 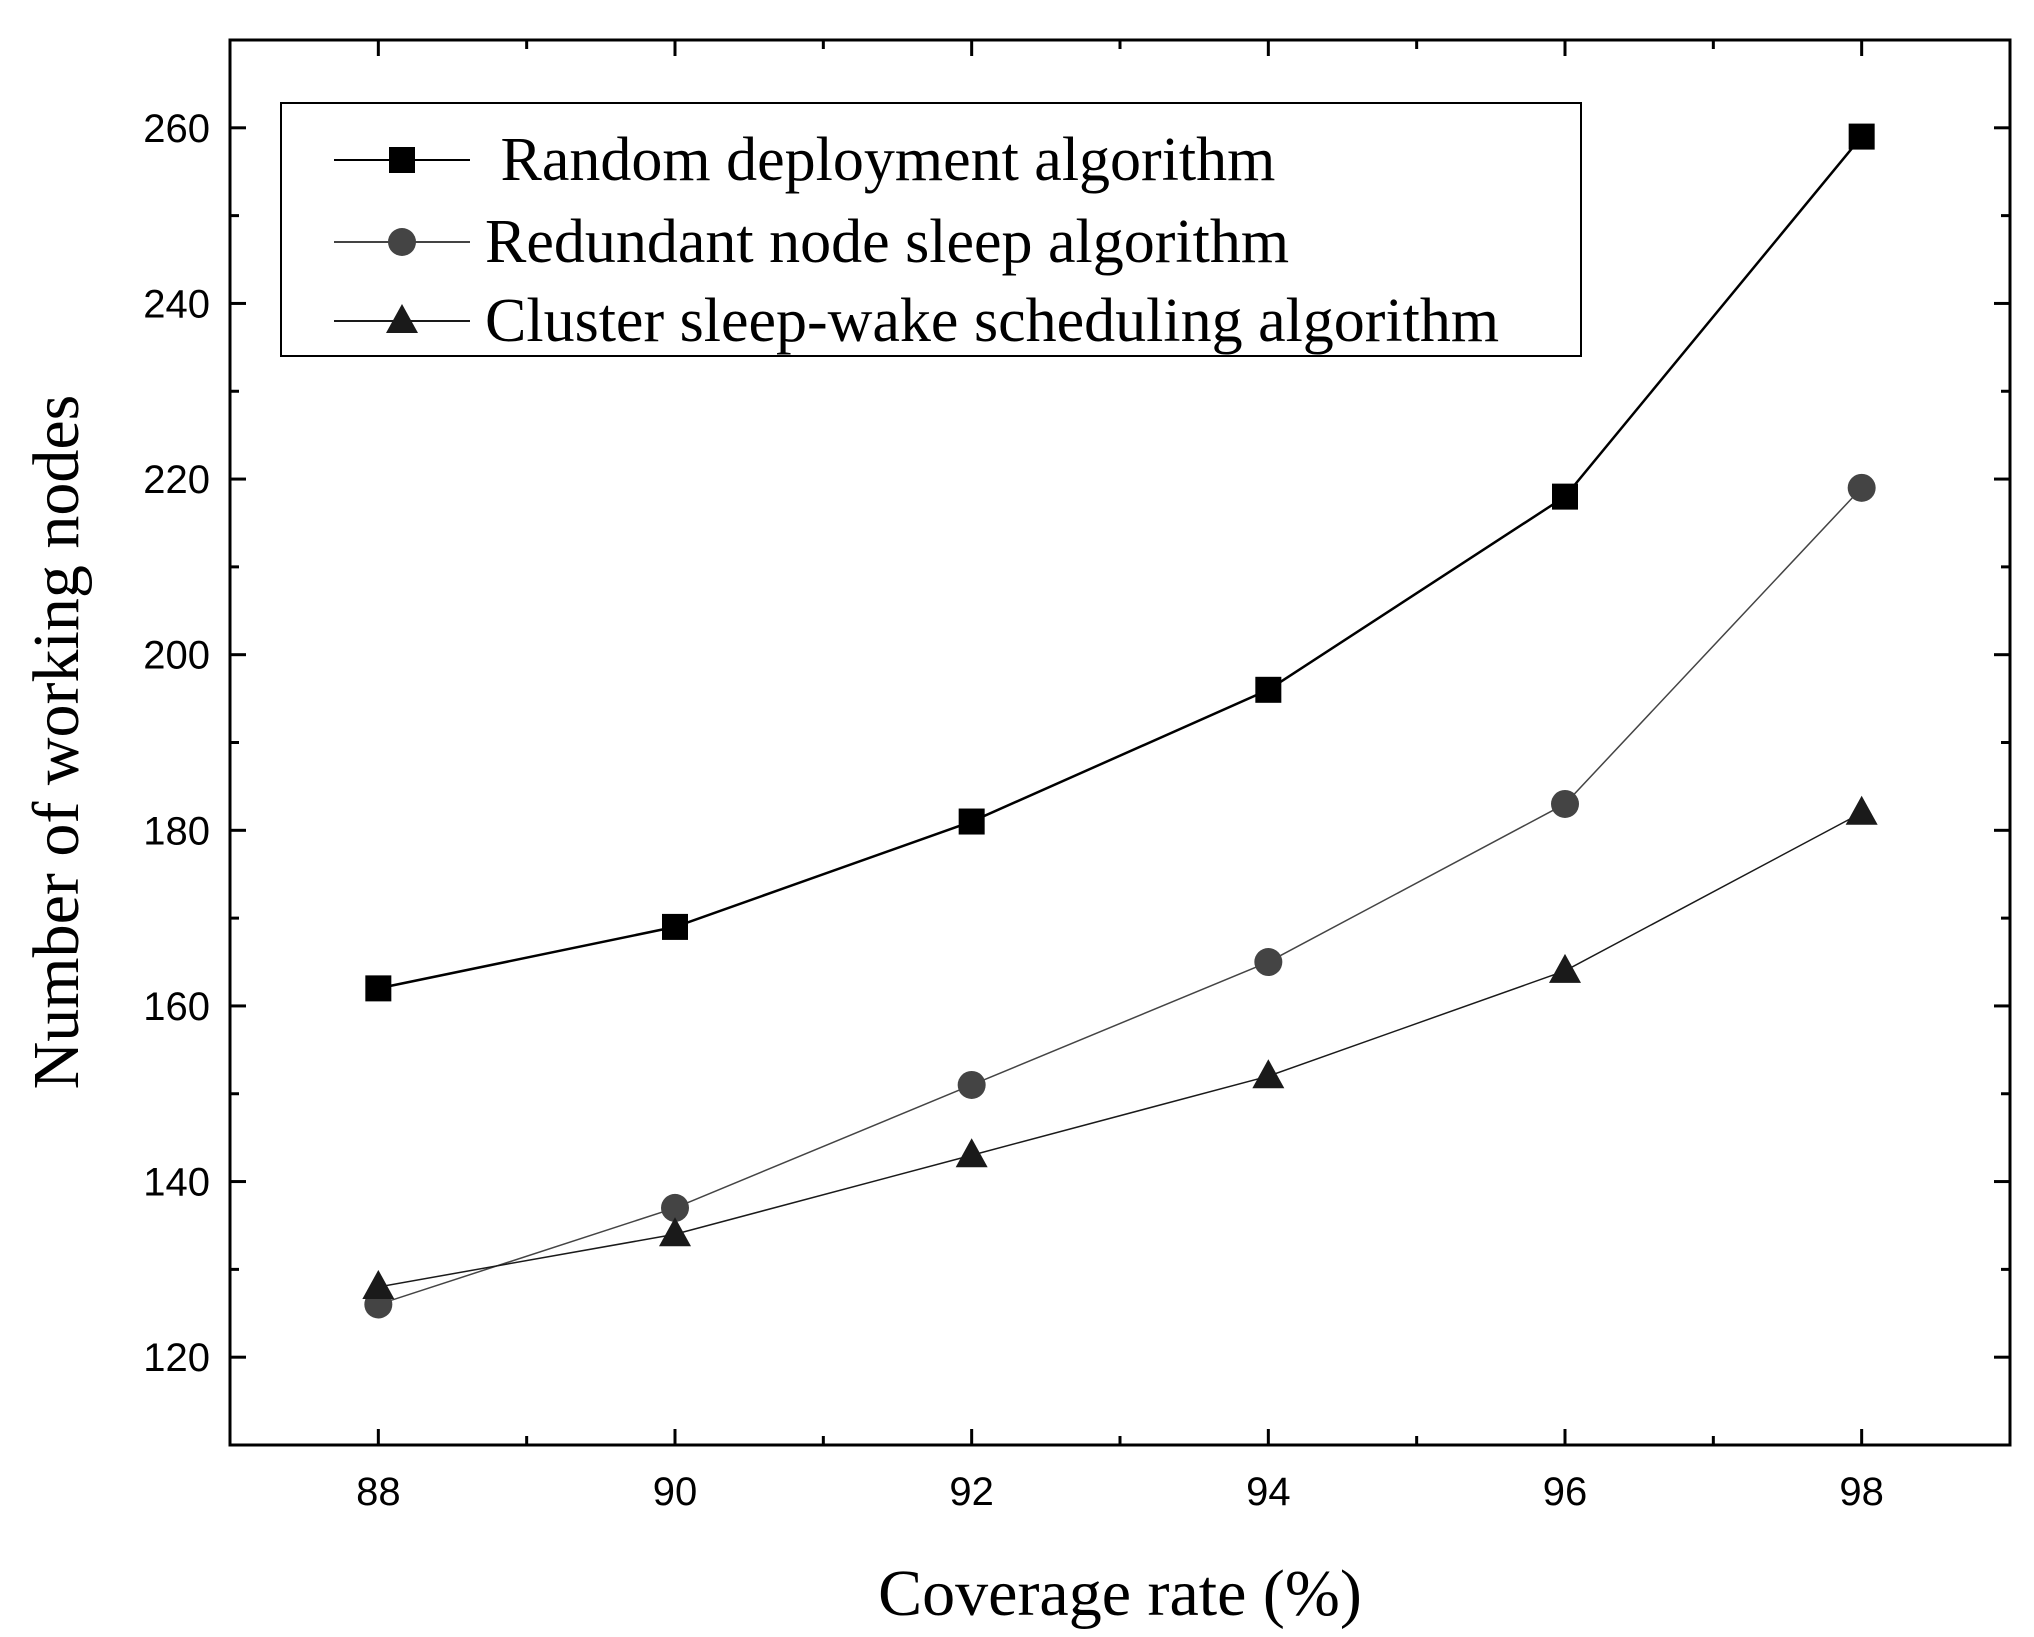 I want to click on legend-label: Cluster sleep-wake scheduling algorithm, so click(x=992, y=321).